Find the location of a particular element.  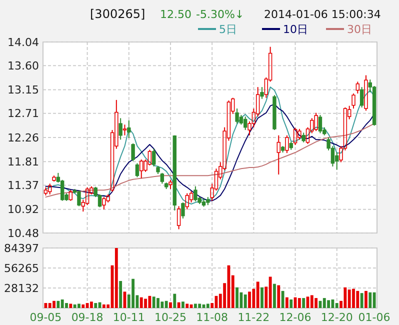

y-tick-label: 10.48 is located at coordinates (23, 233).